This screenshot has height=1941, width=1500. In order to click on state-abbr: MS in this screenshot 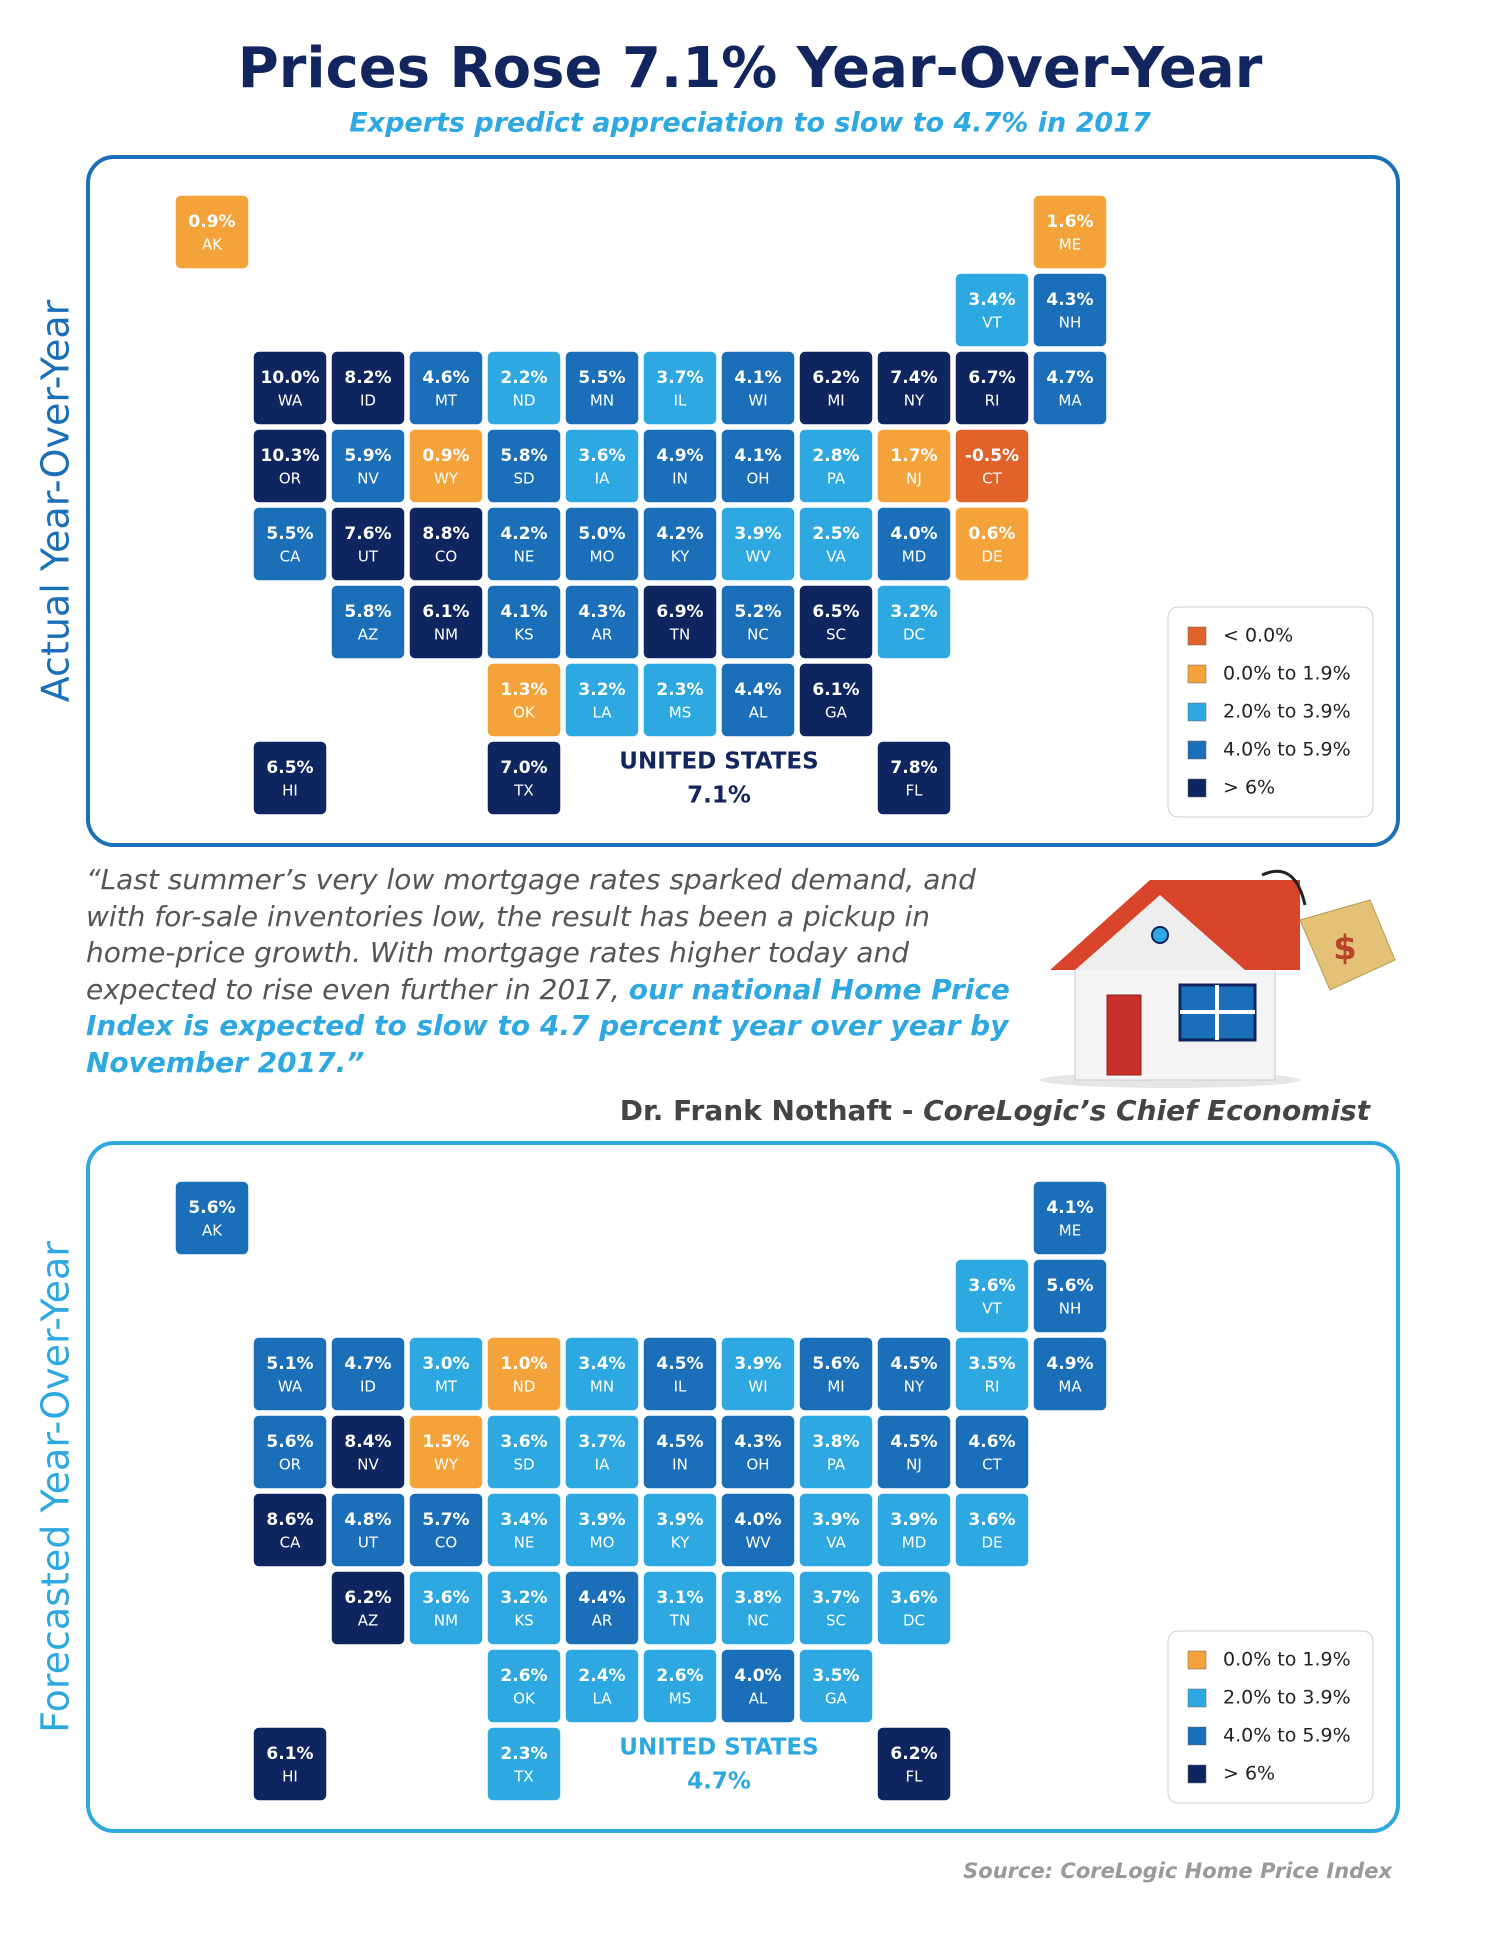, I will do `click(680, 713)`.